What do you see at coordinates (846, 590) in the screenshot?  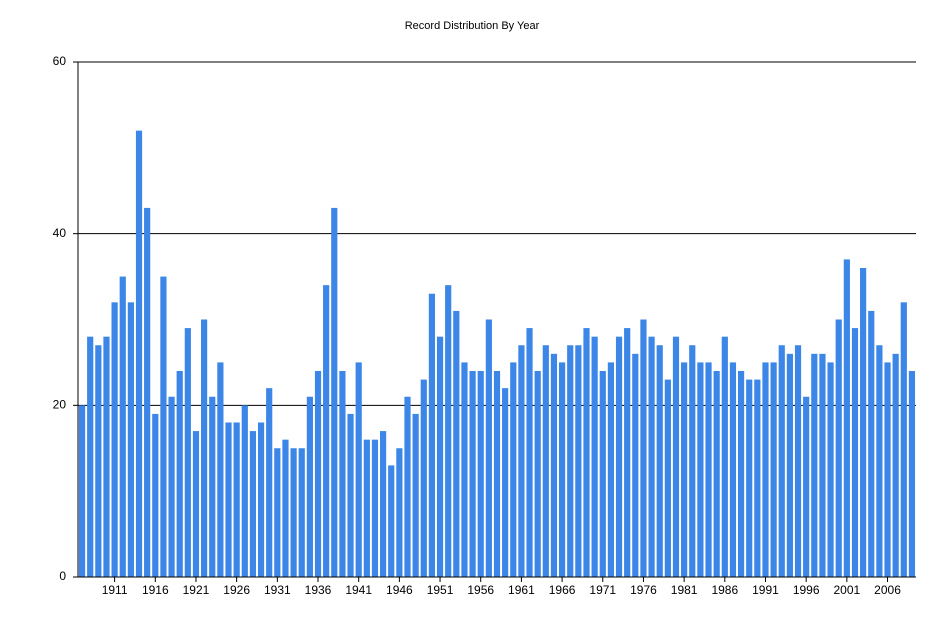 I see `x-tick-label: 2001` at bounding box center [846, 590].